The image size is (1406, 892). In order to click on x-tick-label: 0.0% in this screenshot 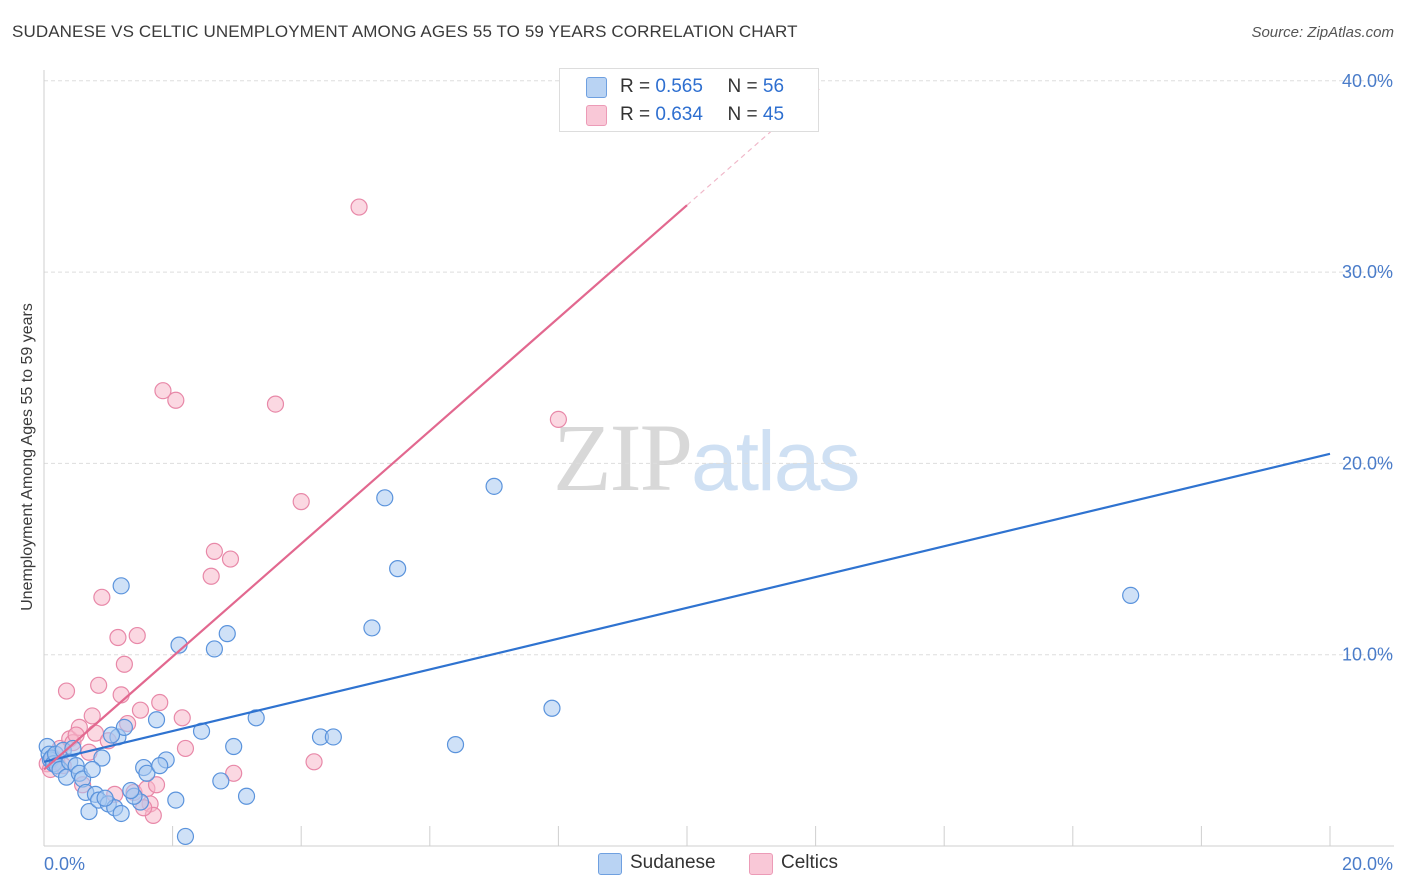, I will do `click(64, 864)`.